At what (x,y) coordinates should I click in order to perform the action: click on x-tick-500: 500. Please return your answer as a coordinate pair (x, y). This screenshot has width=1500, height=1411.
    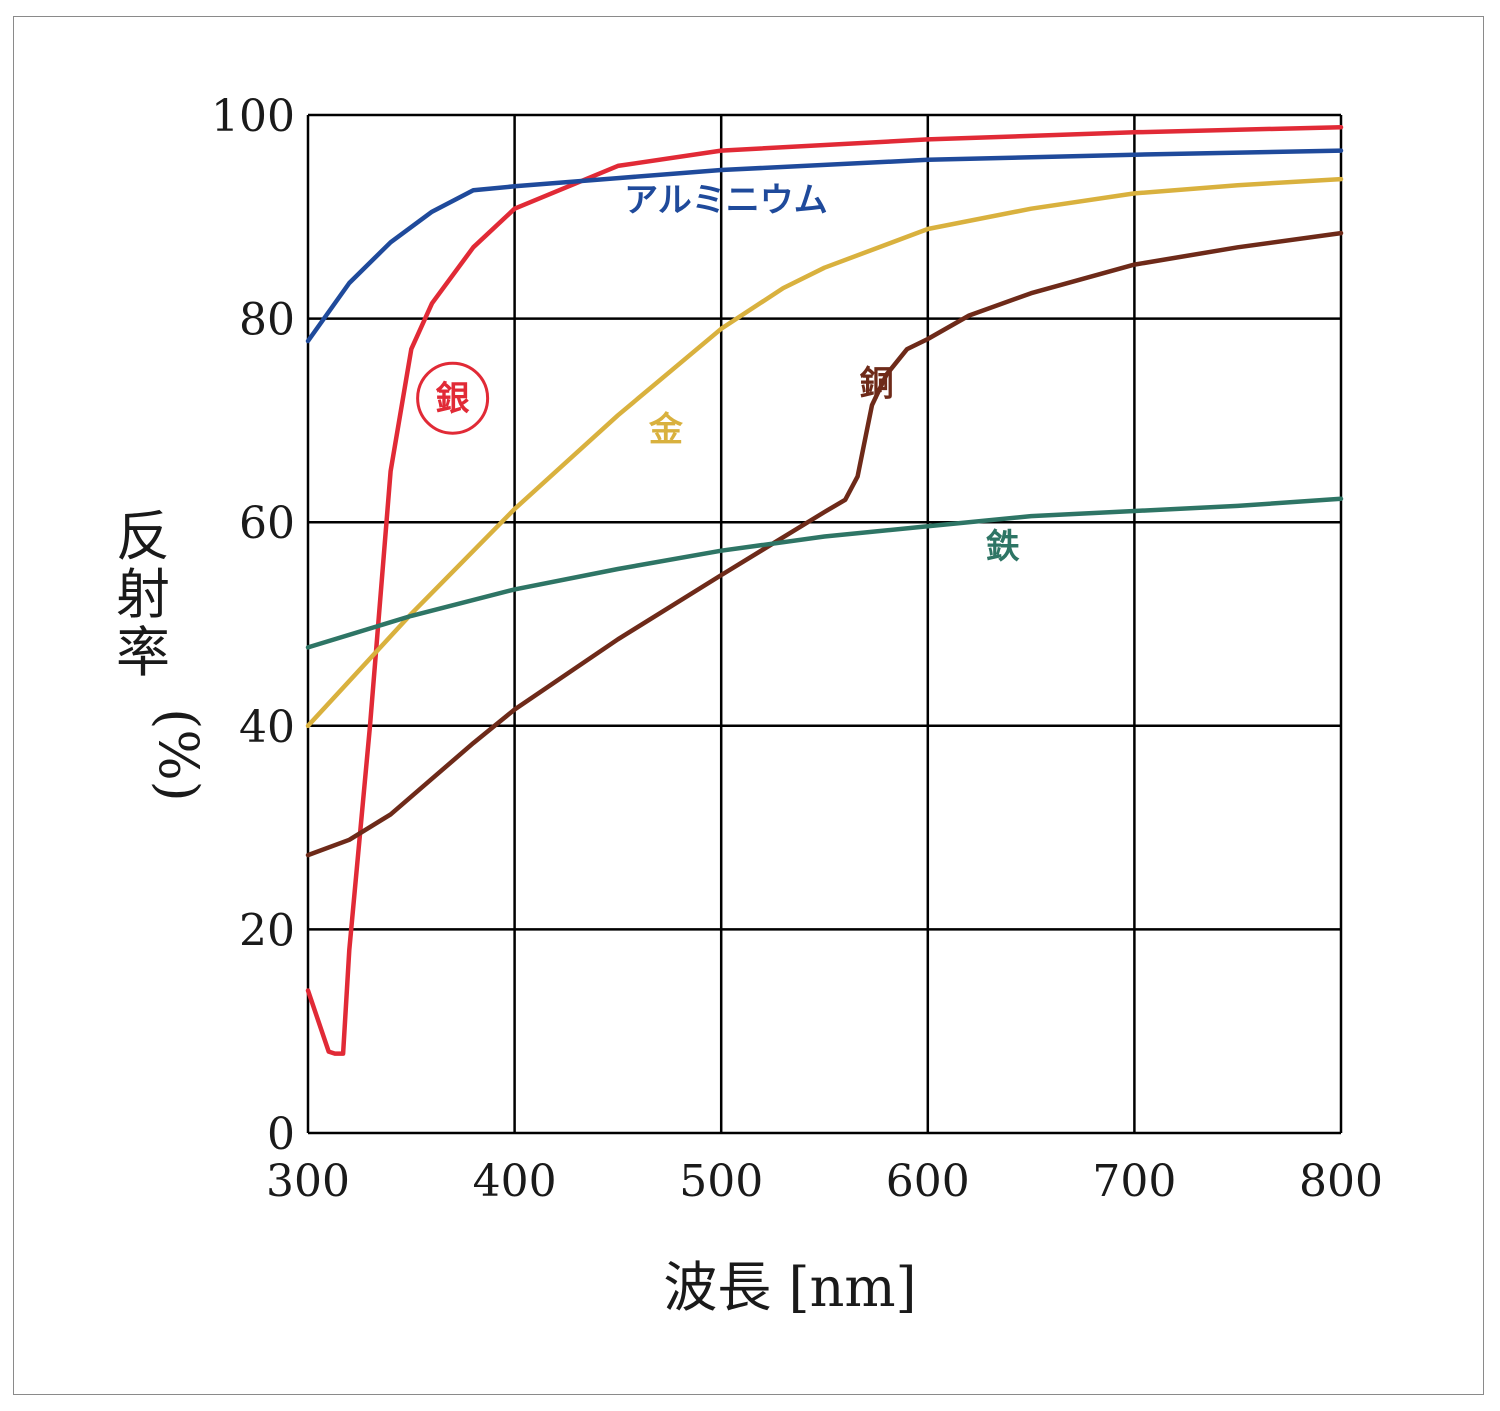
    Looking at the image, I should click on (721, 1181).